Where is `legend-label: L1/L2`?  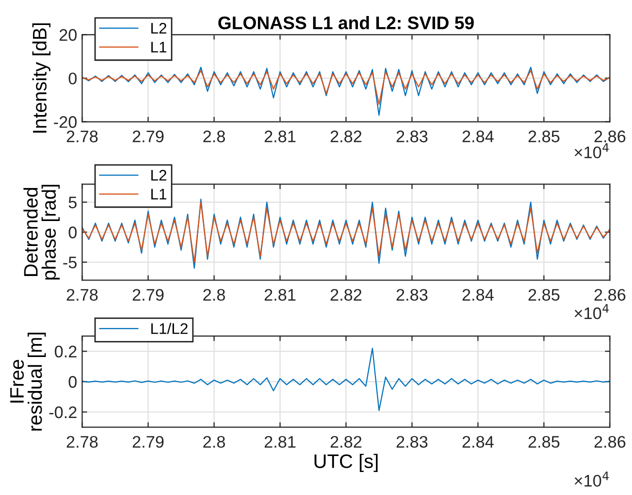
legend-label: L1/L2 is located at coordinates (169, 328).